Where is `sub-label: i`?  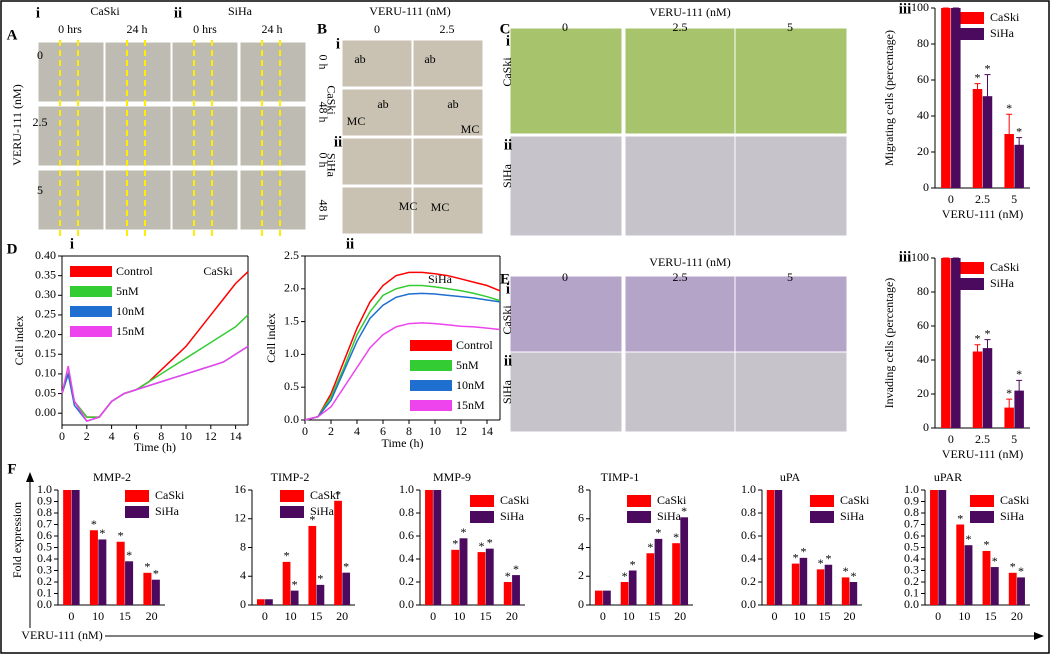 sub-label: i is located at coordinates (508, 41).